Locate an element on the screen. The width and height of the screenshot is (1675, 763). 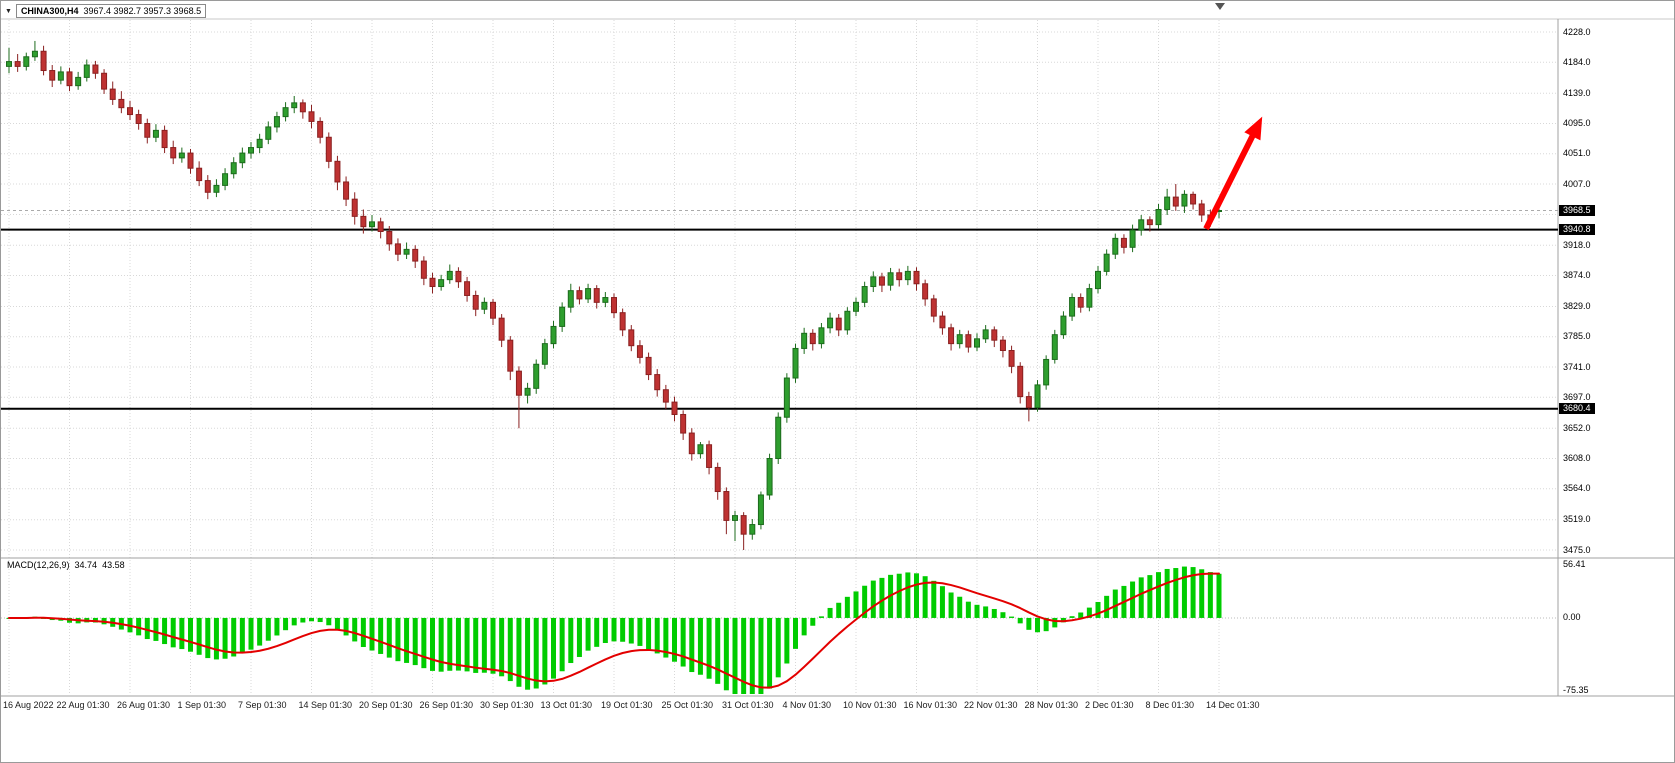
price-axis-label: 4228.0 is located at coordinates (1577, 31).